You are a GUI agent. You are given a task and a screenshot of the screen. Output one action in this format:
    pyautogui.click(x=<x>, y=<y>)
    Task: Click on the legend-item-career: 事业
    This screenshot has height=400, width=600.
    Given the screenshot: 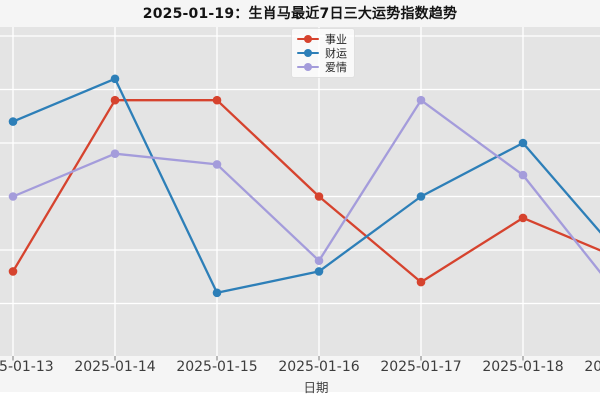 What is the action you would take?
    pyautogui.click(x=322, y=39)
    